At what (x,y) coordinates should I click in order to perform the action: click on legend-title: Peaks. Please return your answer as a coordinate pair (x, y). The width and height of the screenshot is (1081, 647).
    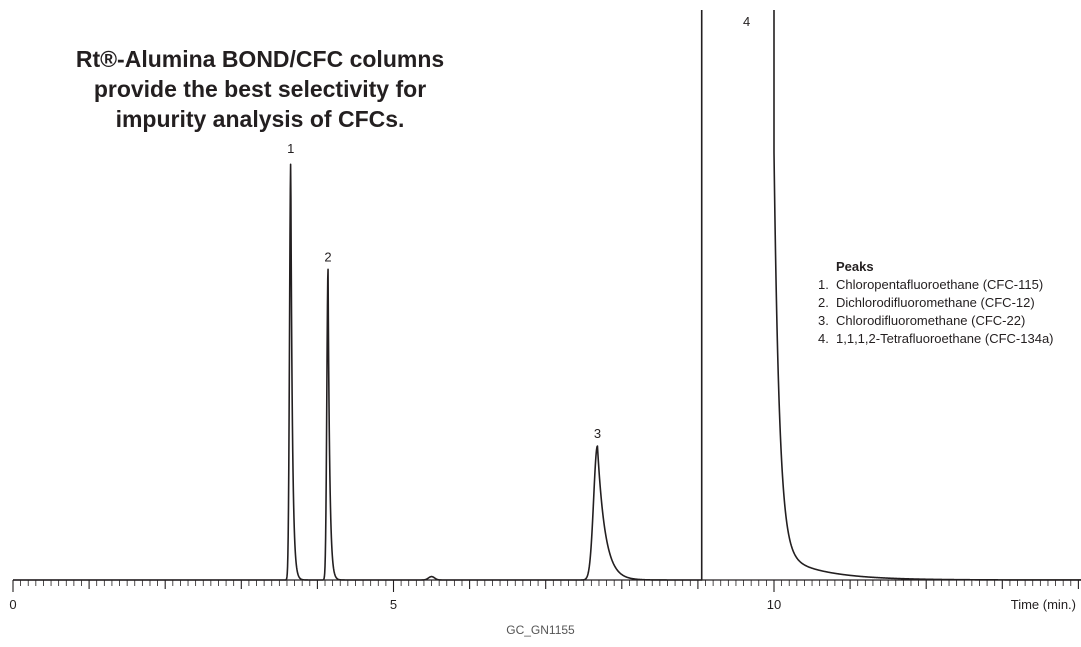
    Looking at the image, I should click on (855, 266).